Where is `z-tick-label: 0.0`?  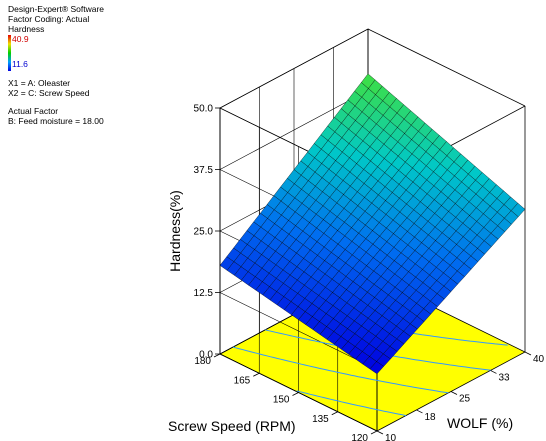 z-tick-label: 0.0 is located at coordinates (206, 355).